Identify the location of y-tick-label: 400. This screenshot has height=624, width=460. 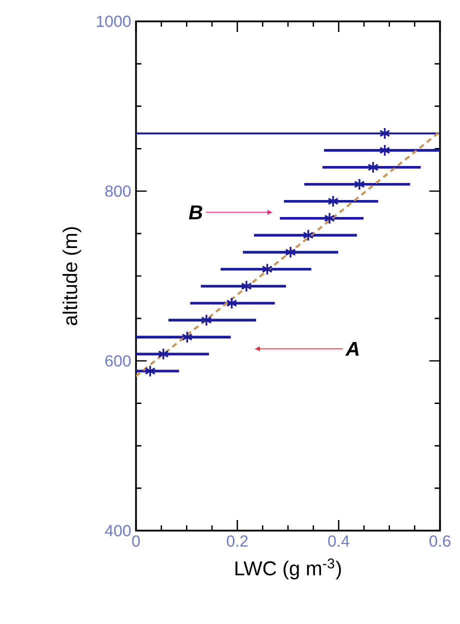
(117, 530).